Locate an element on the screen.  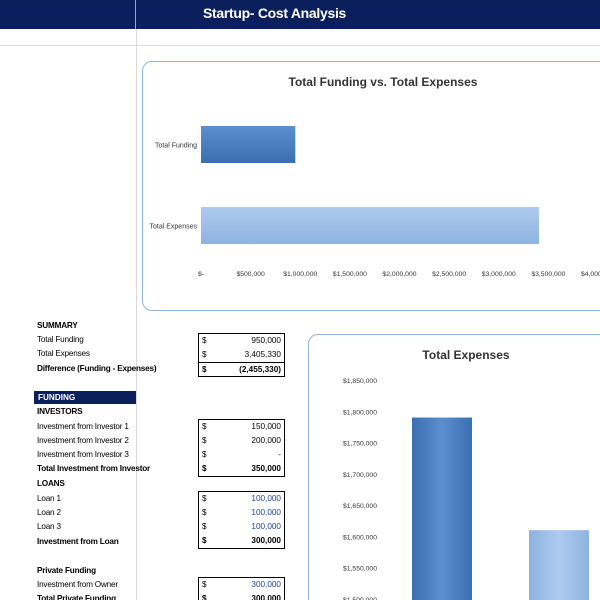
x-tick-label: $2,500,000 is located at coordinates (449, 274).